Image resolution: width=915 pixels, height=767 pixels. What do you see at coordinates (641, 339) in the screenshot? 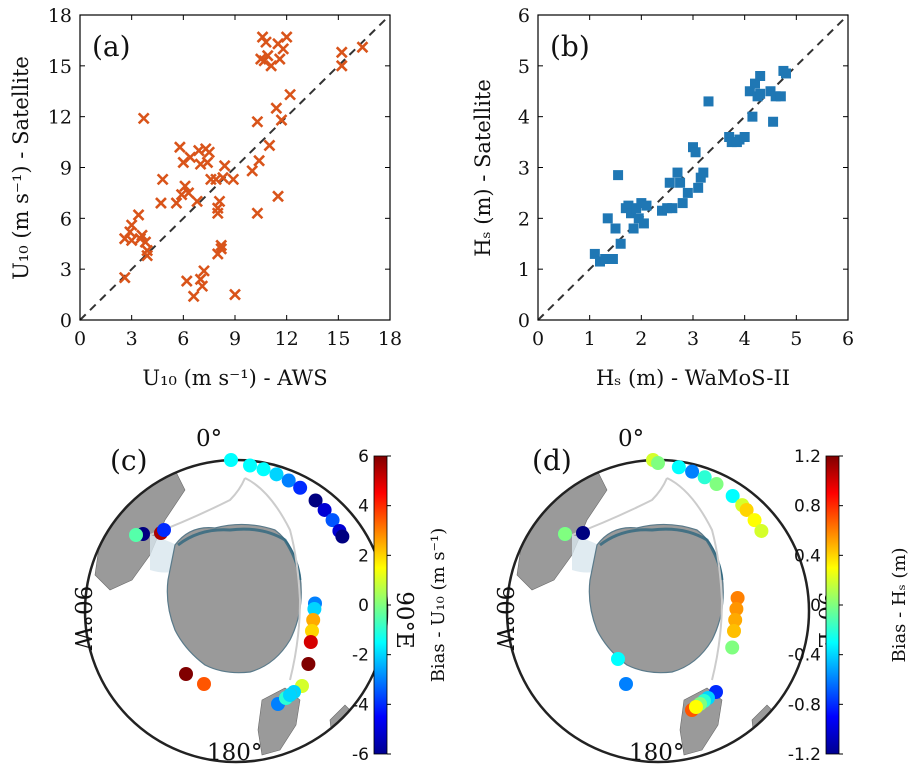
I see `x-tick-label-b: 2` at bounding box center [641, 339].